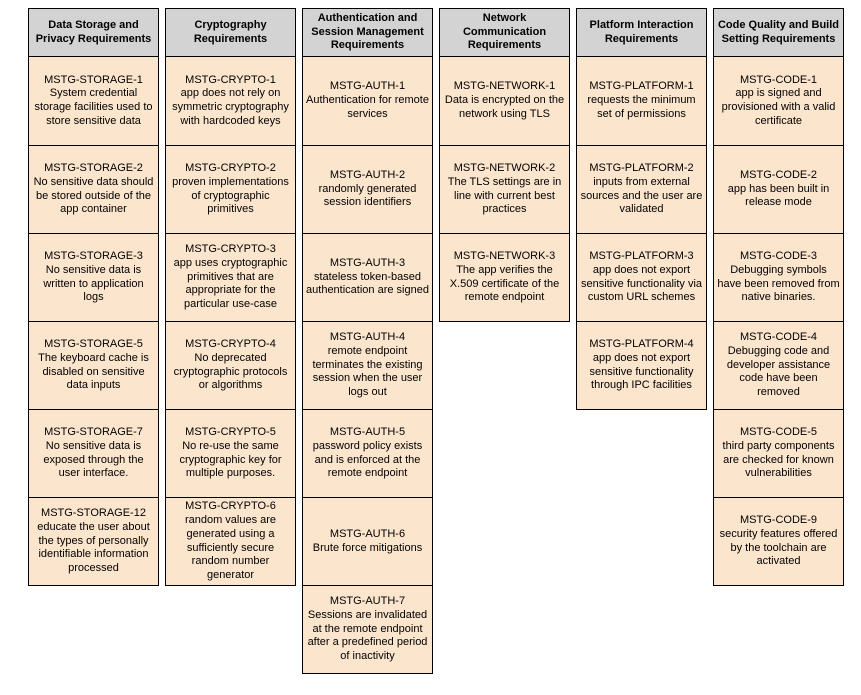 The width and height of the screenshot is (861, 695). I want to click on column-header: Cryptography Requirements, so click(230, 33).